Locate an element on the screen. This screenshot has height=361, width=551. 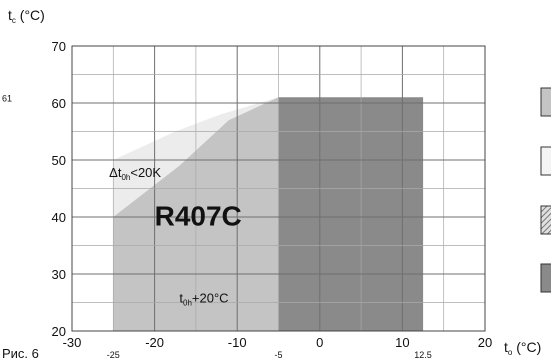
x-tick-label: 0 is located at coordinates (319, 342).